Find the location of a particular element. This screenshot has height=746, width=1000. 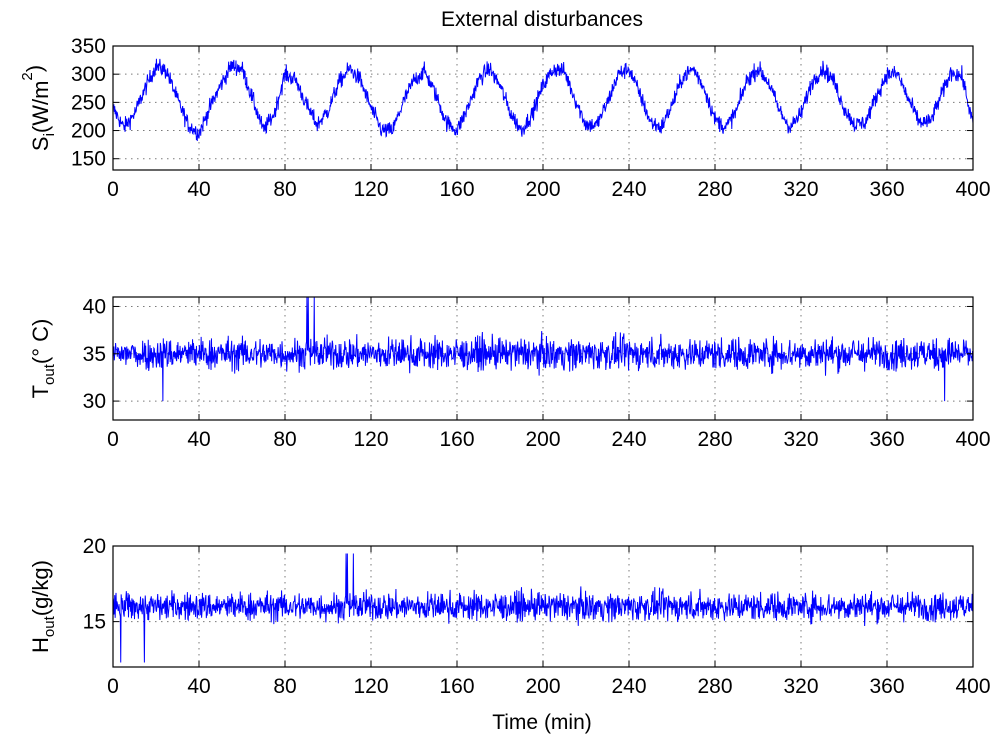

y-tick-label: 300 is located at coordinates (88, 74).